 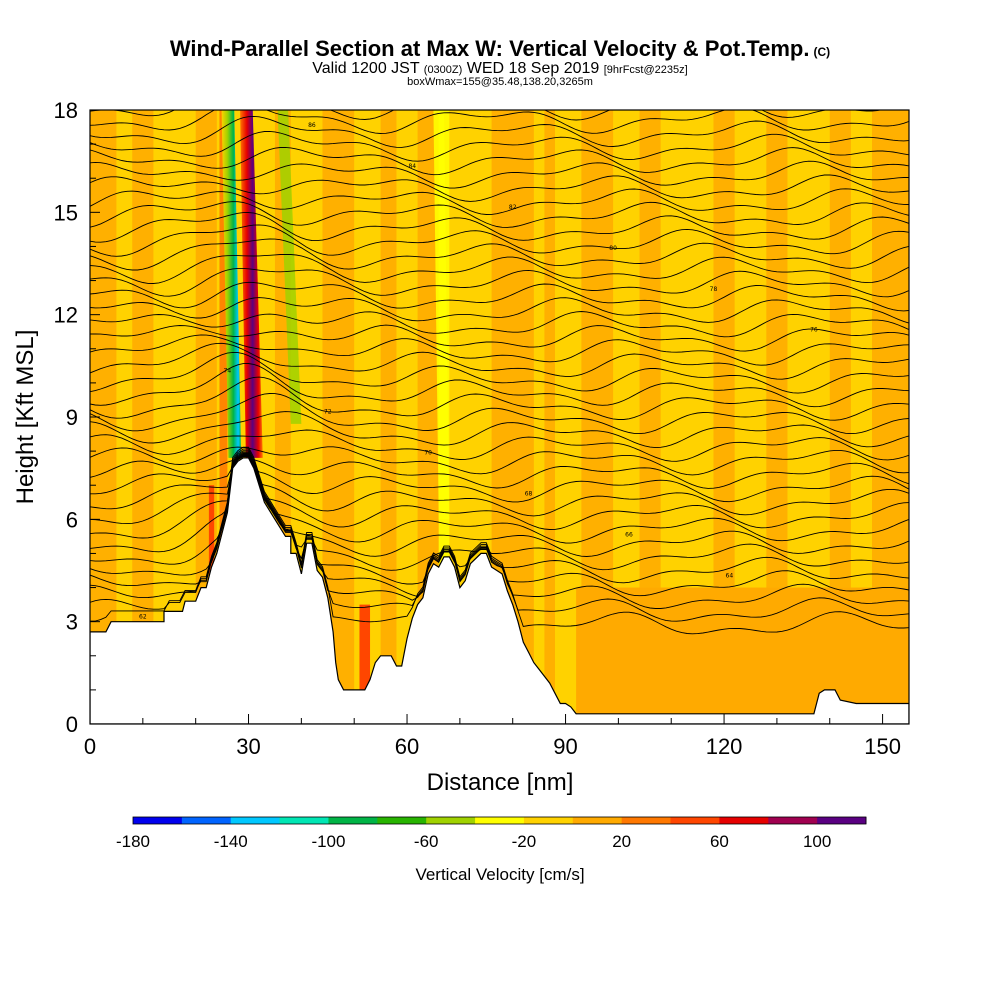 I want to click on secondary-downdraft-band, so click(x=289, y=267).